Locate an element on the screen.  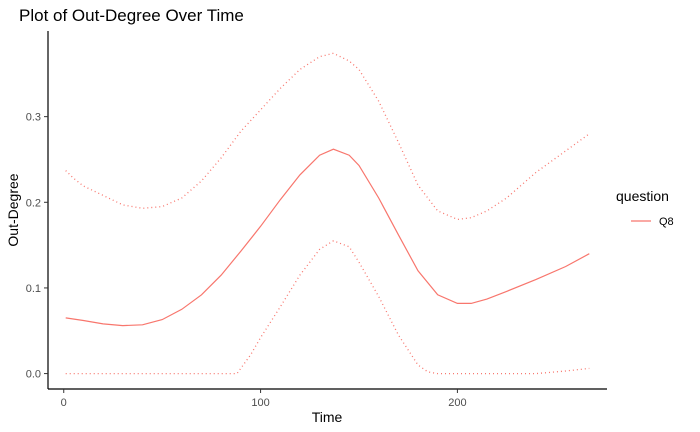
x-axis-label: Time is located at coordinates (327, 417).